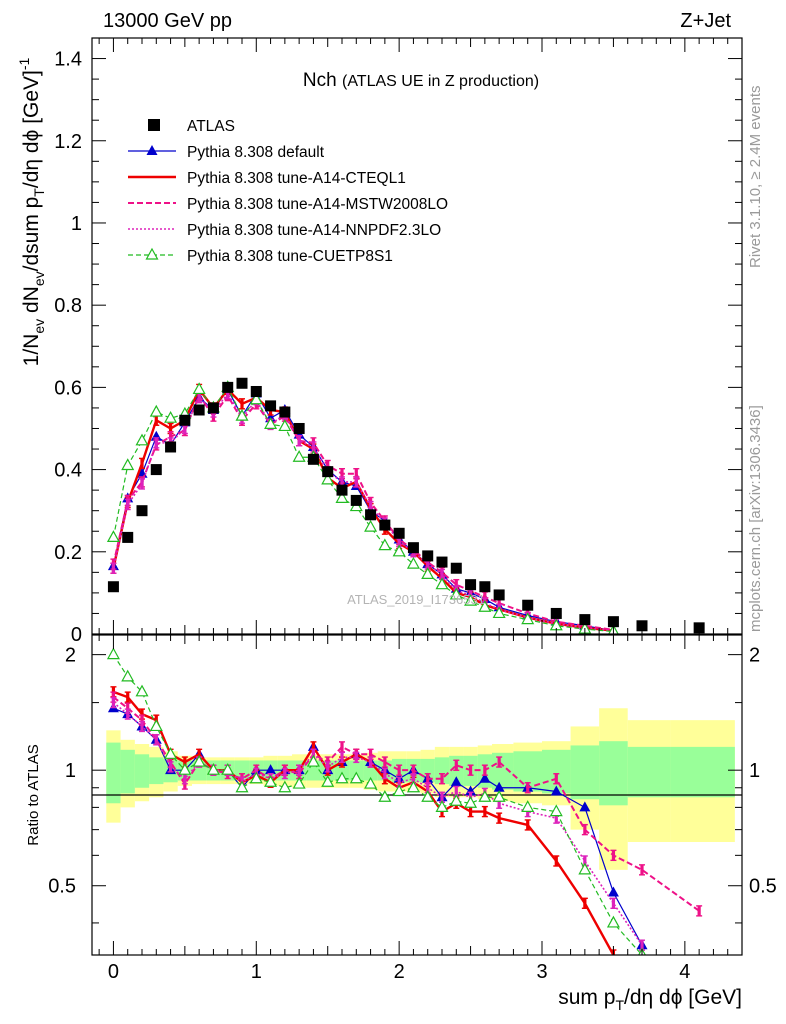 This screenshot has height=1024, width=786. I want to click on y-tick-label-7: 1.4, so click(68, 60).